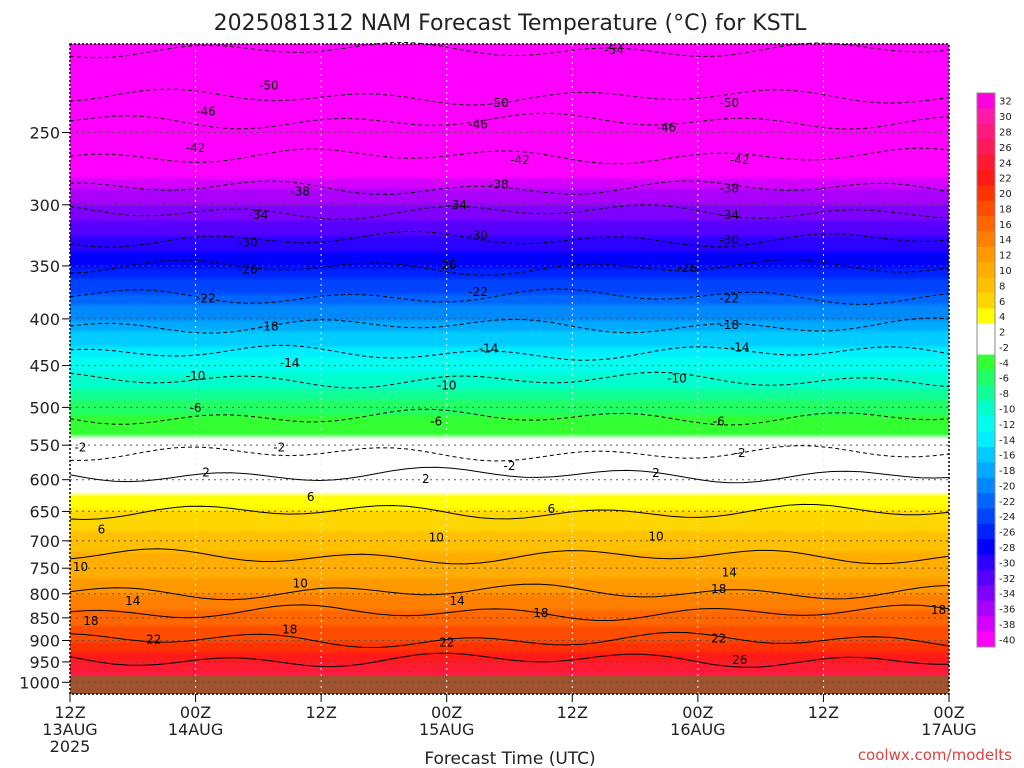 This screenshot has height=768, width=1024. Describe the element at coordinates (1007, 625) in the screenshot. I see `colorbar-label: -38` at that location.